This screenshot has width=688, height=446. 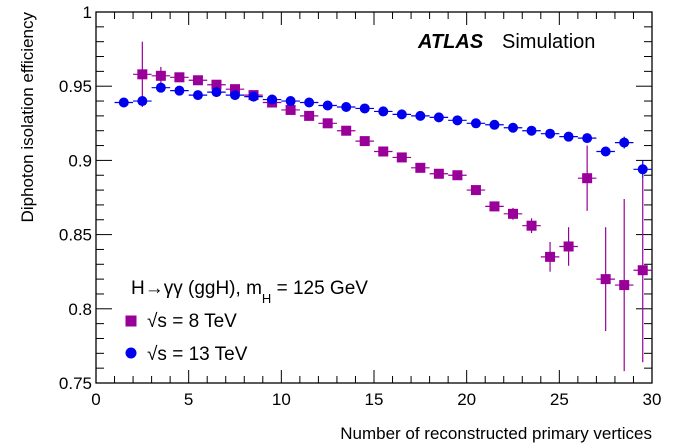 I want to click on process-label: H→γγ (ggH), mH = 125 GeV, so click(x=249, y=292).